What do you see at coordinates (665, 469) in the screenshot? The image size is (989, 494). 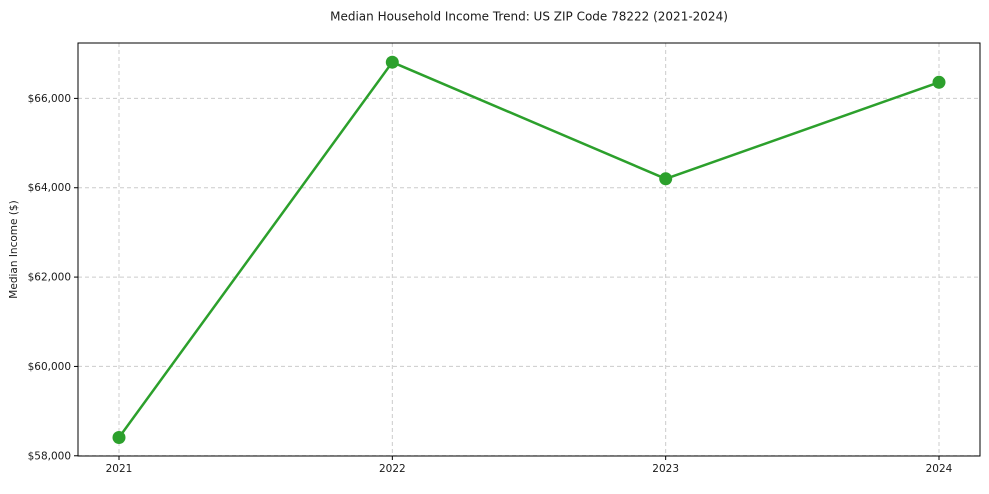 I see `x-tick-label: 2023` at bounding box center [665, 469].